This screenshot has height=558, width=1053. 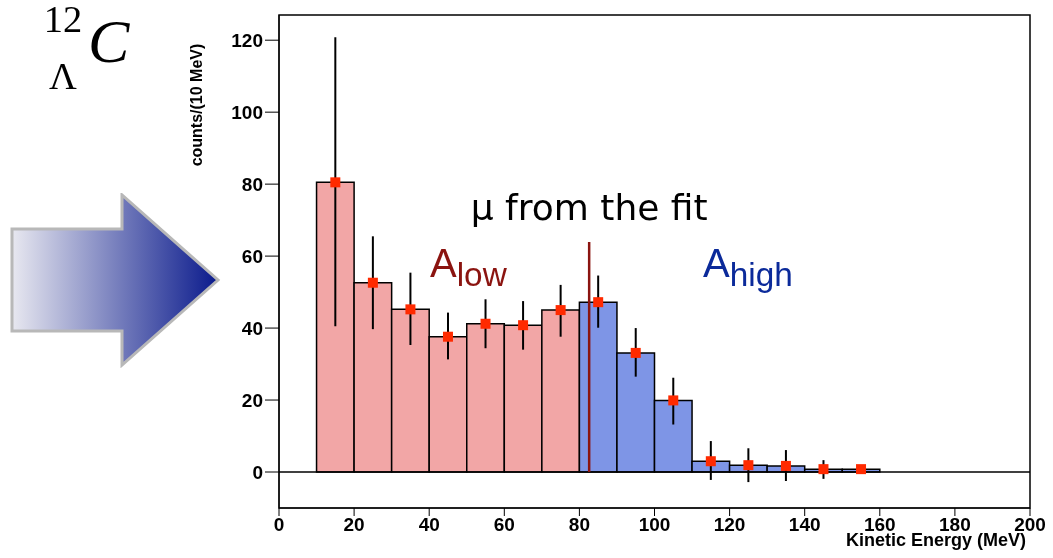 What do you see at coordinates (504, 525) in the screenshot?
I see `x-tick-label: 60` at bounding box center [504, 525].